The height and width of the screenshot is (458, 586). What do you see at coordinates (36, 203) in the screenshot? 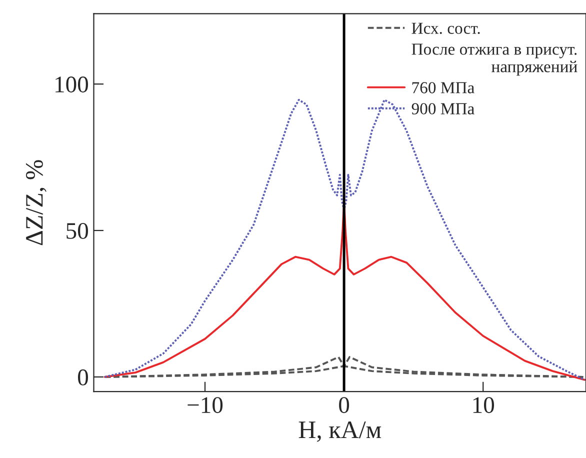
I see `y-axis-title: ΔZ/Z, %` at bounding box center [36, 203].